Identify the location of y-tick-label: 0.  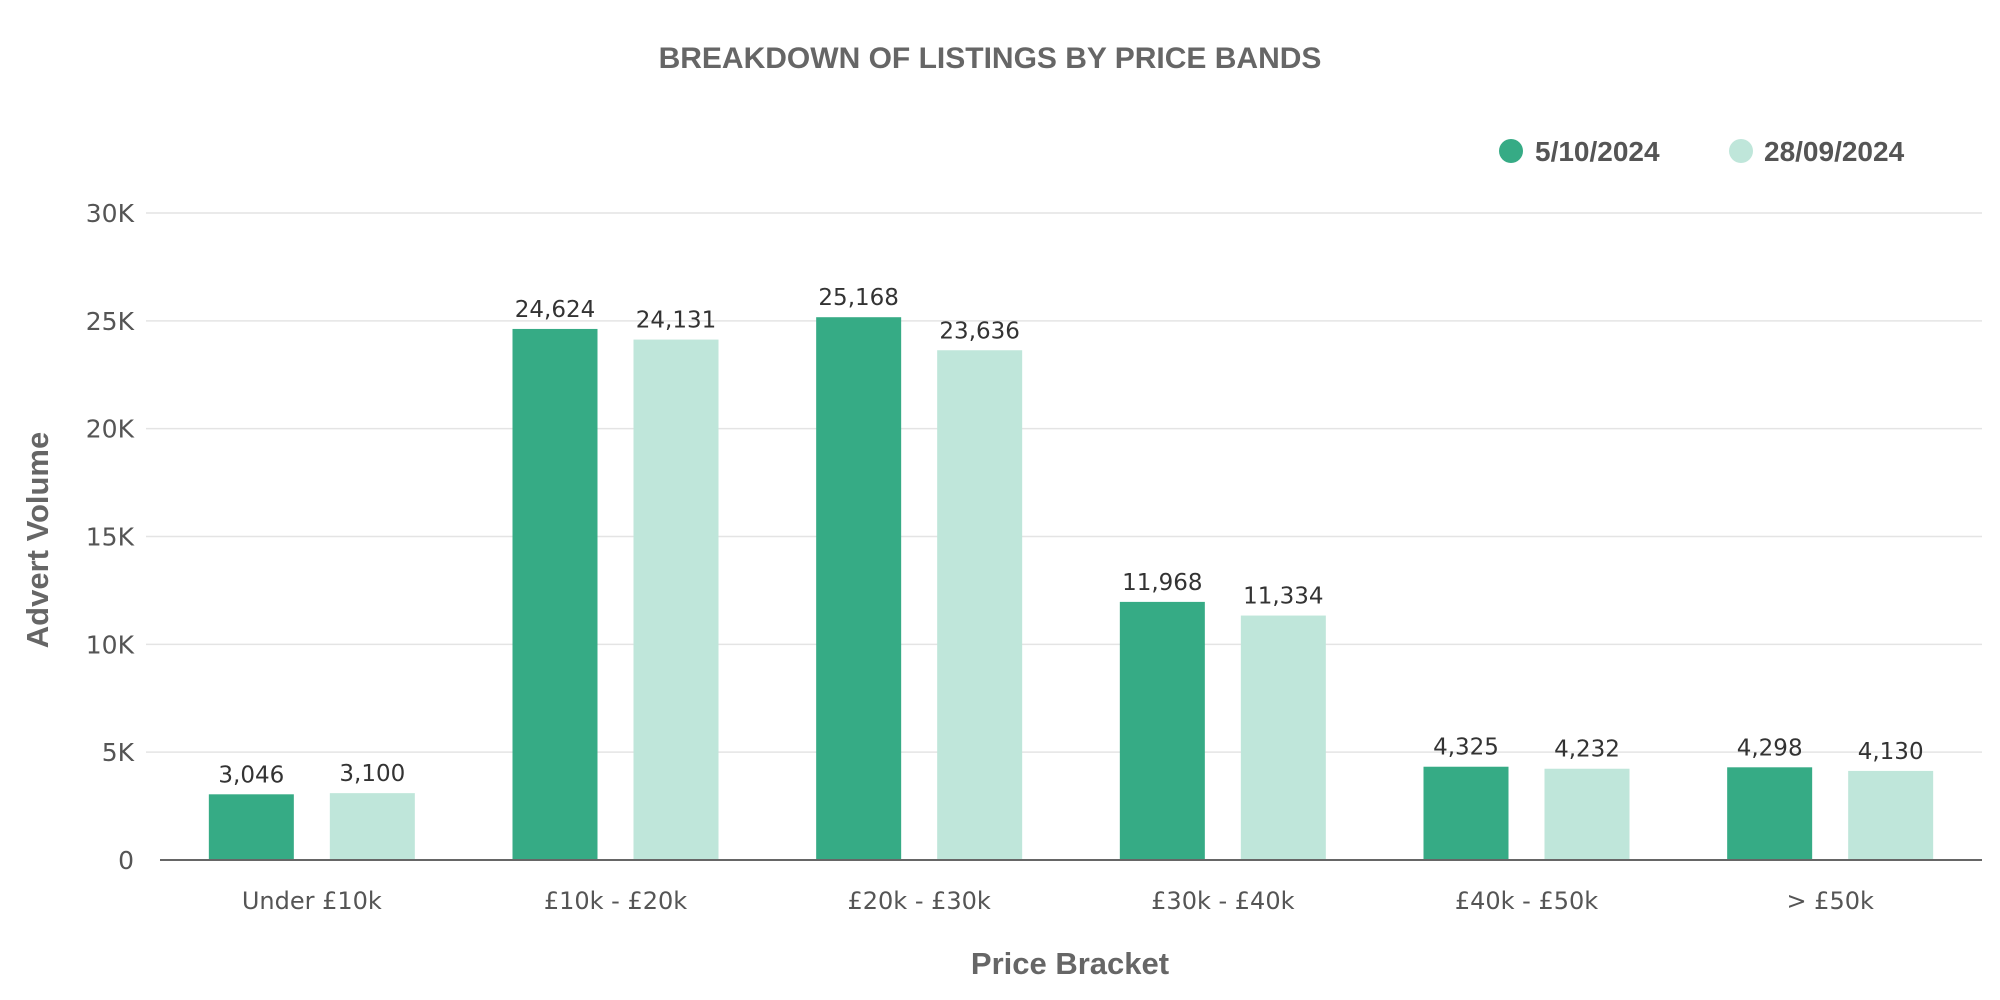
(126, 860).